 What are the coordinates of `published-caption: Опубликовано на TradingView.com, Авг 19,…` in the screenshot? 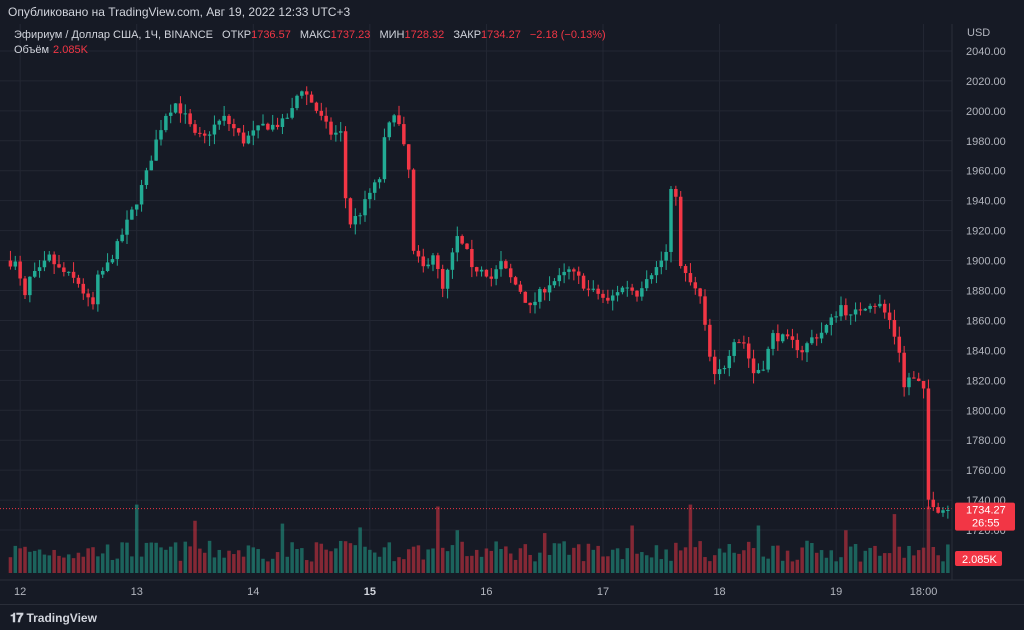 It's located at (179, 12).